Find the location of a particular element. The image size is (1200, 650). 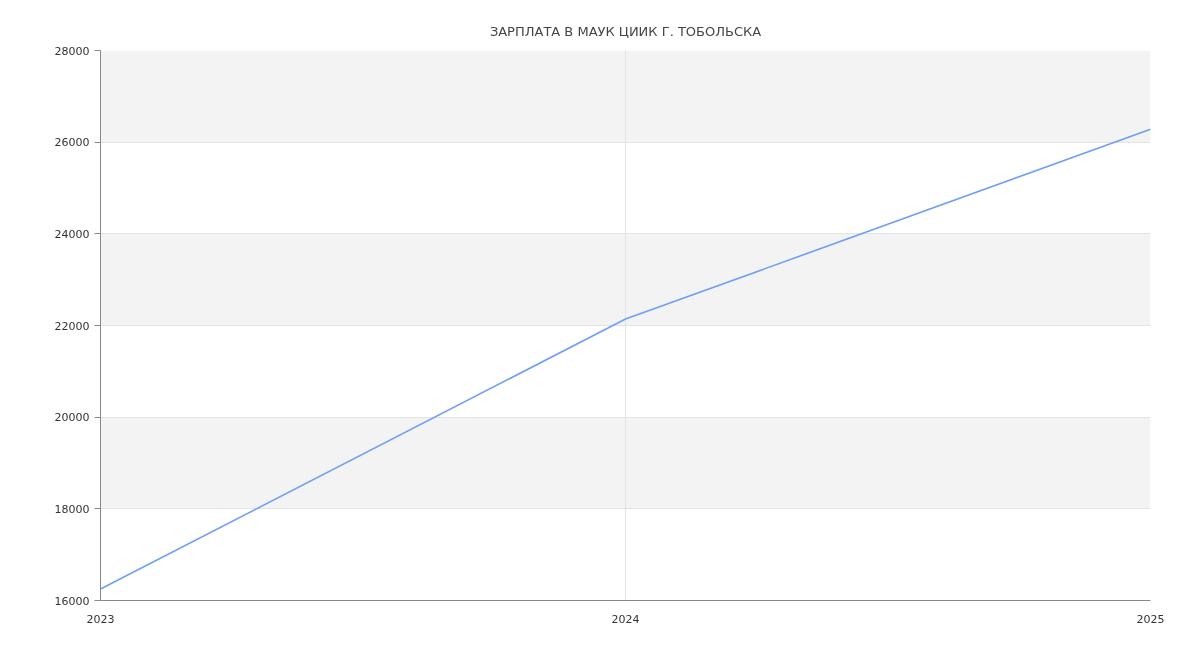

y-tick-label: 18000 is located at coordinates (72, 509).